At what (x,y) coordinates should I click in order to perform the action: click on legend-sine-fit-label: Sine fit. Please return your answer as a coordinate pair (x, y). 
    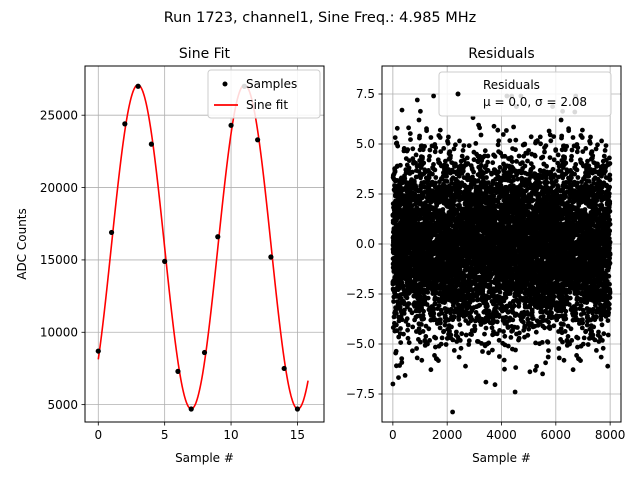
    Looking at the image, I should click on (267, 105).